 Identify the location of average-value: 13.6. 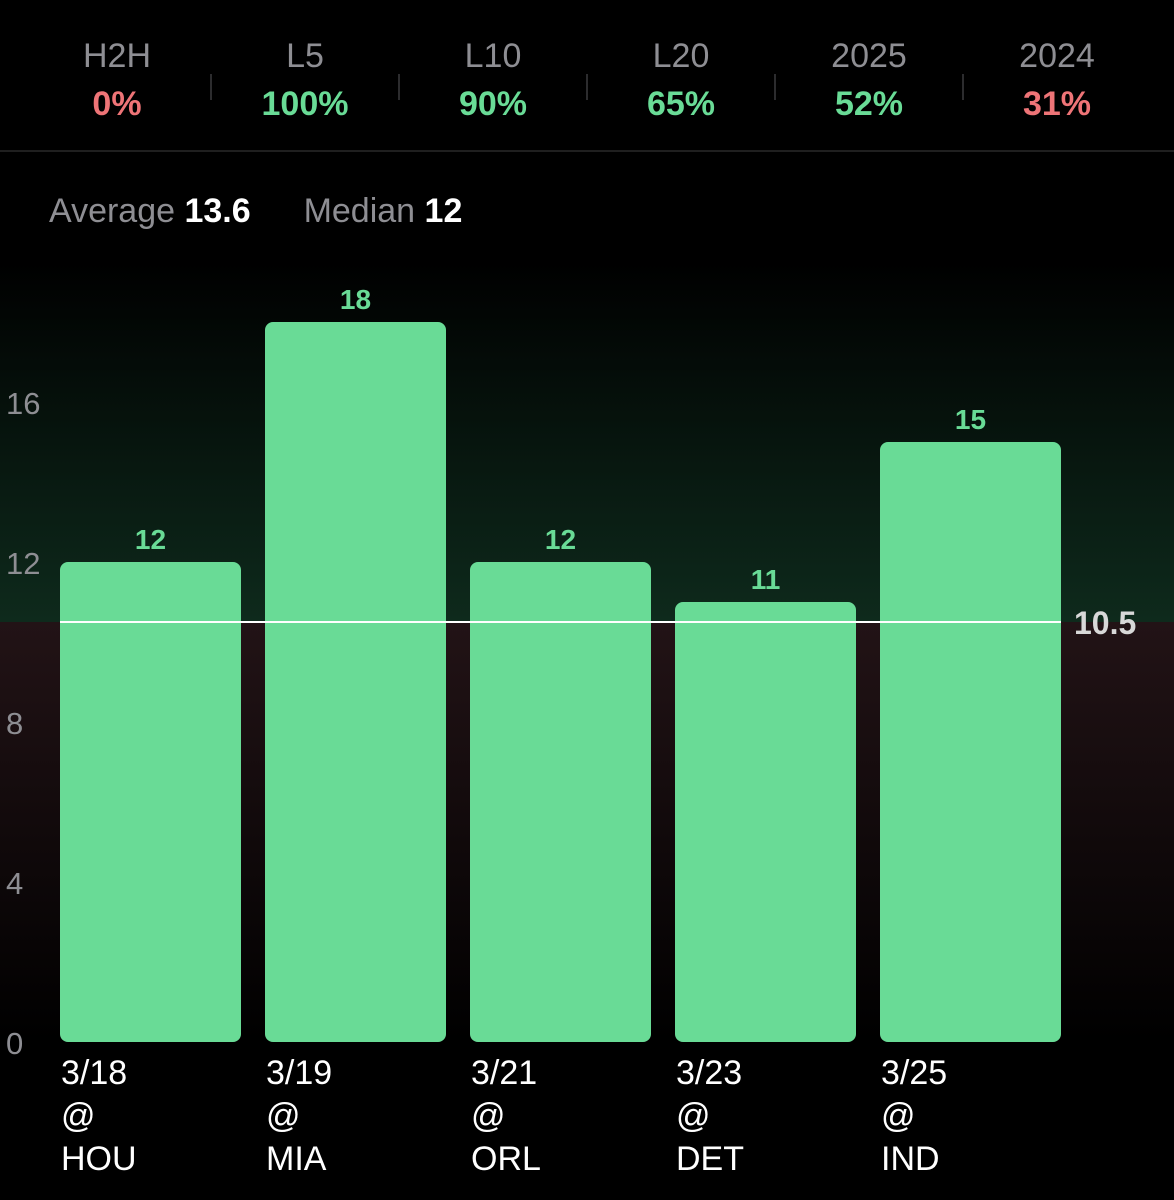
(217, 211).